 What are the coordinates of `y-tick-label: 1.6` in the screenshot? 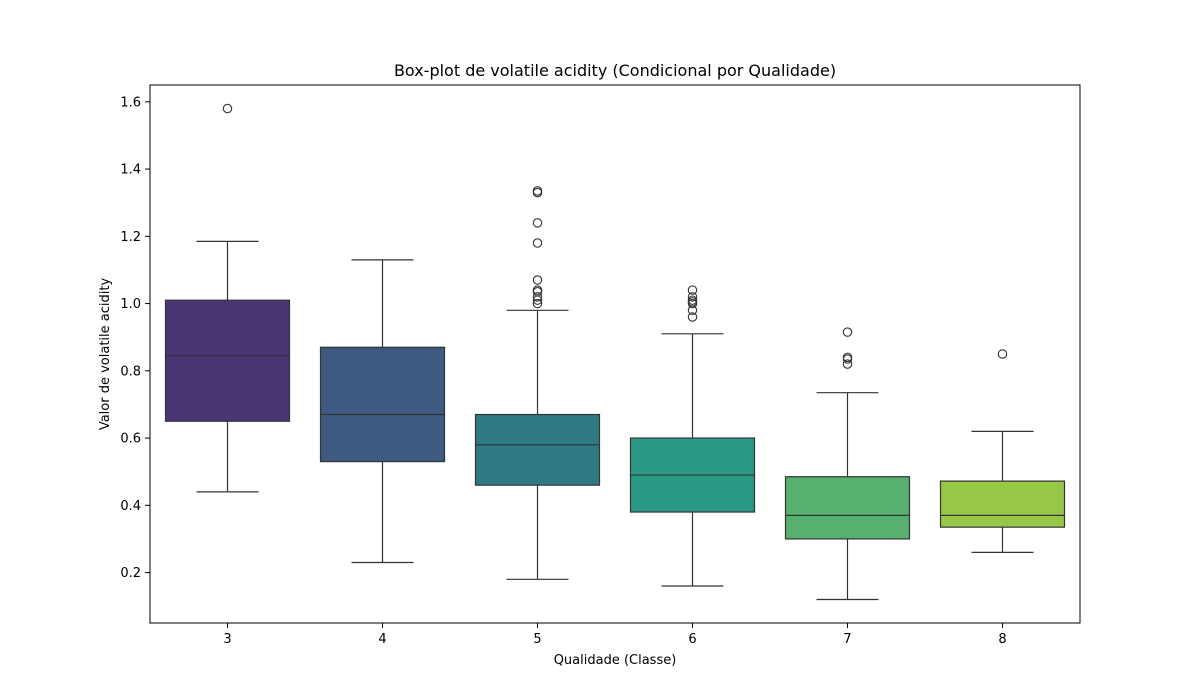 It's located at (130, 102).